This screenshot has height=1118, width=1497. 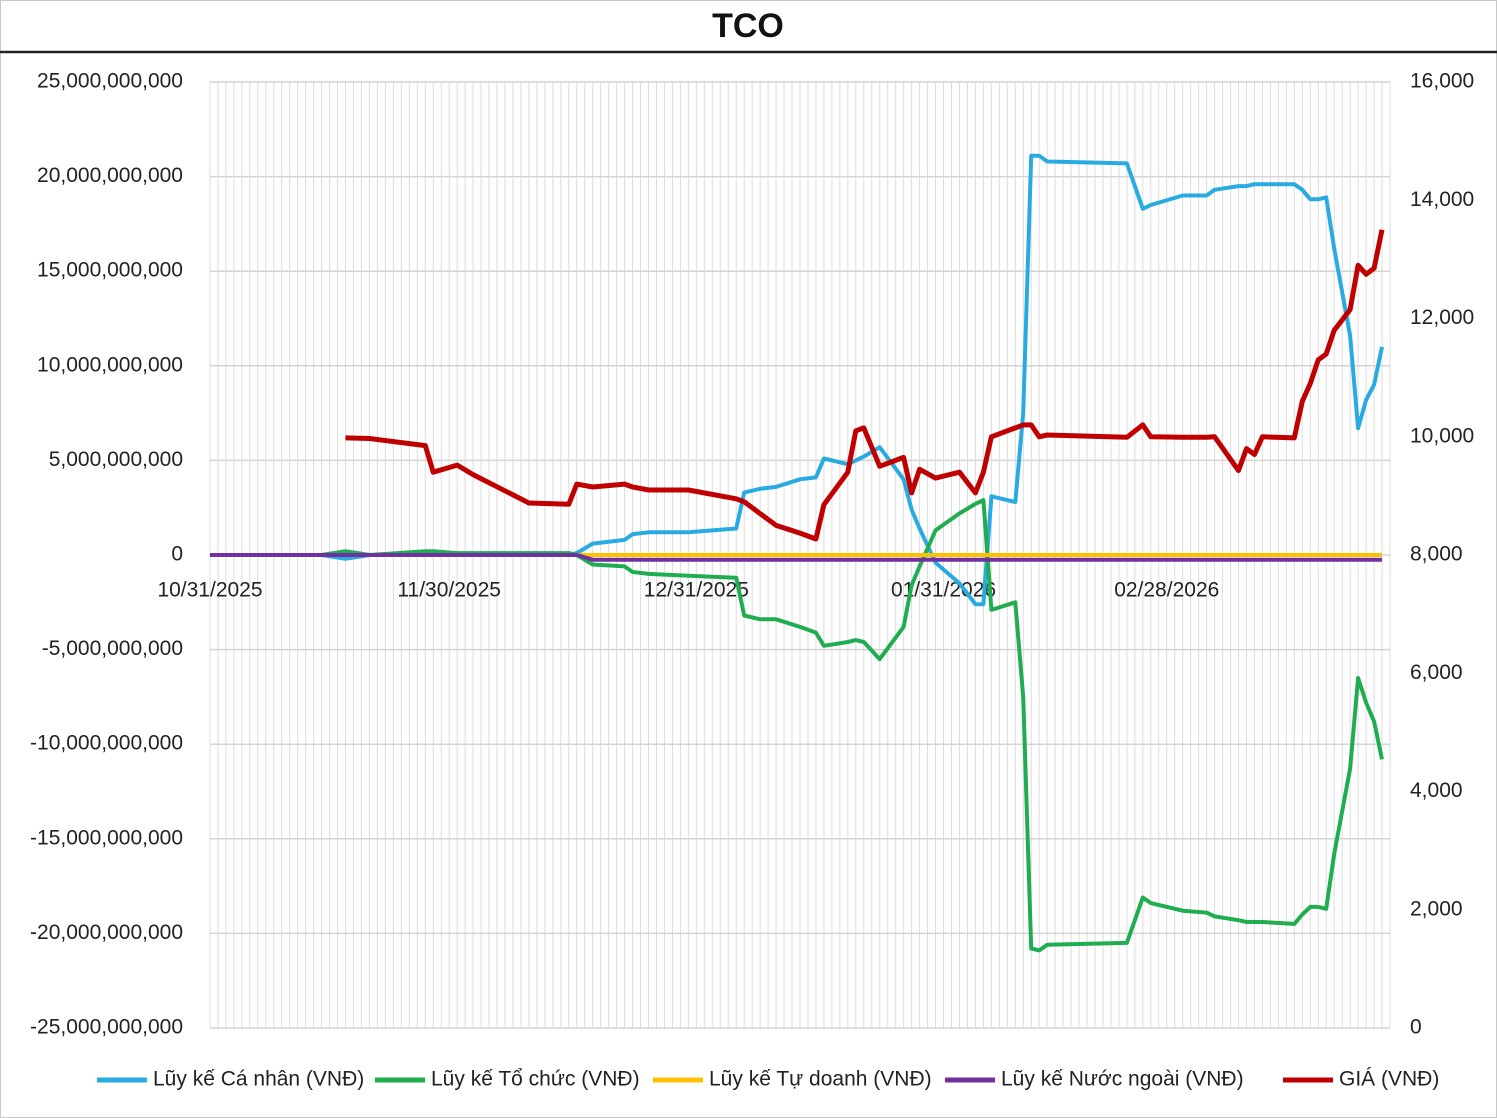 What do you see at coordinates (116, 459) in the screenshot?
I see `y-tick-label: 5,000,000,000` at bounding box center [116, 459].